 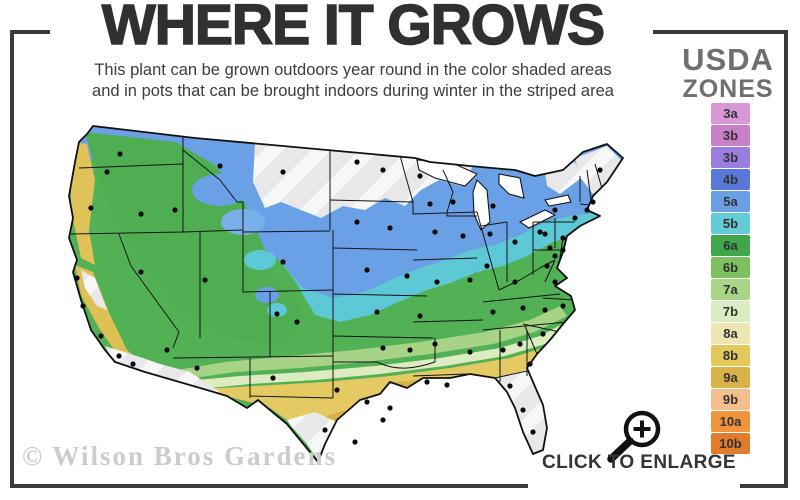 I want to click on frame-border-top-left, so click(x=30, y=32).